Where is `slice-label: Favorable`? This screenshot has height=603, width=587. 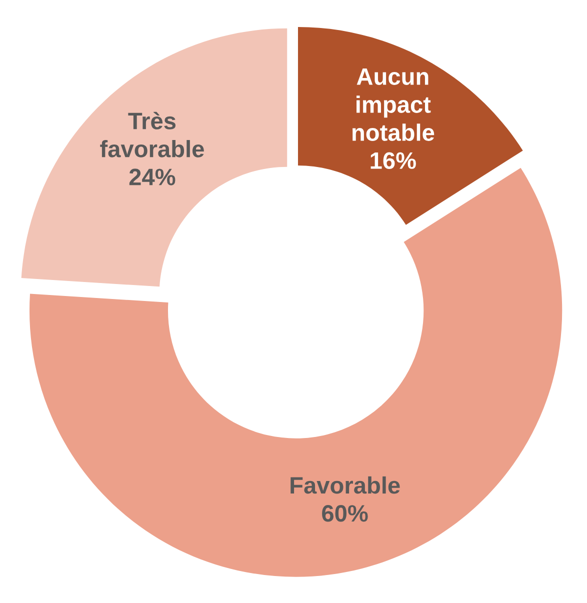
slice-label: Favorable is located at coordinates (345, 485).